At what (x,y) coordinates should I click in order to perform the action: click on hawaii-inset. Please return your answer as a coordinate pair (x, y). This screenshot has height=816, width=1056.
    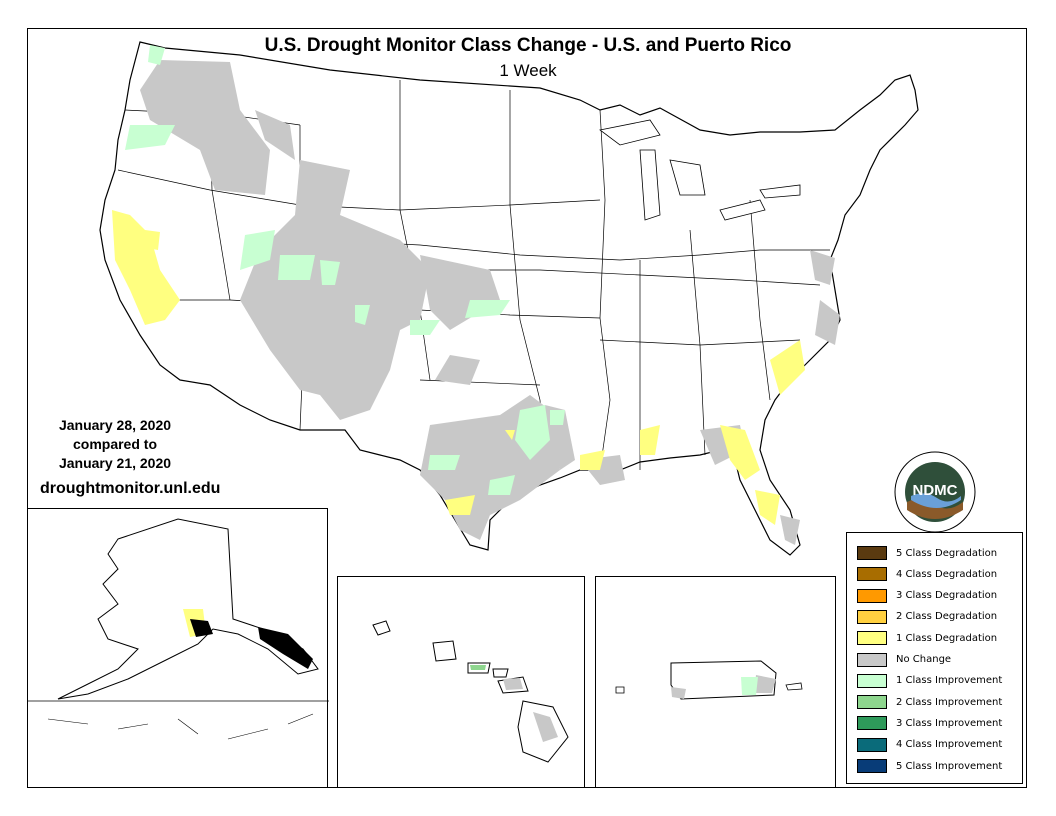
    Looking at the image, I should click on (461, 682).